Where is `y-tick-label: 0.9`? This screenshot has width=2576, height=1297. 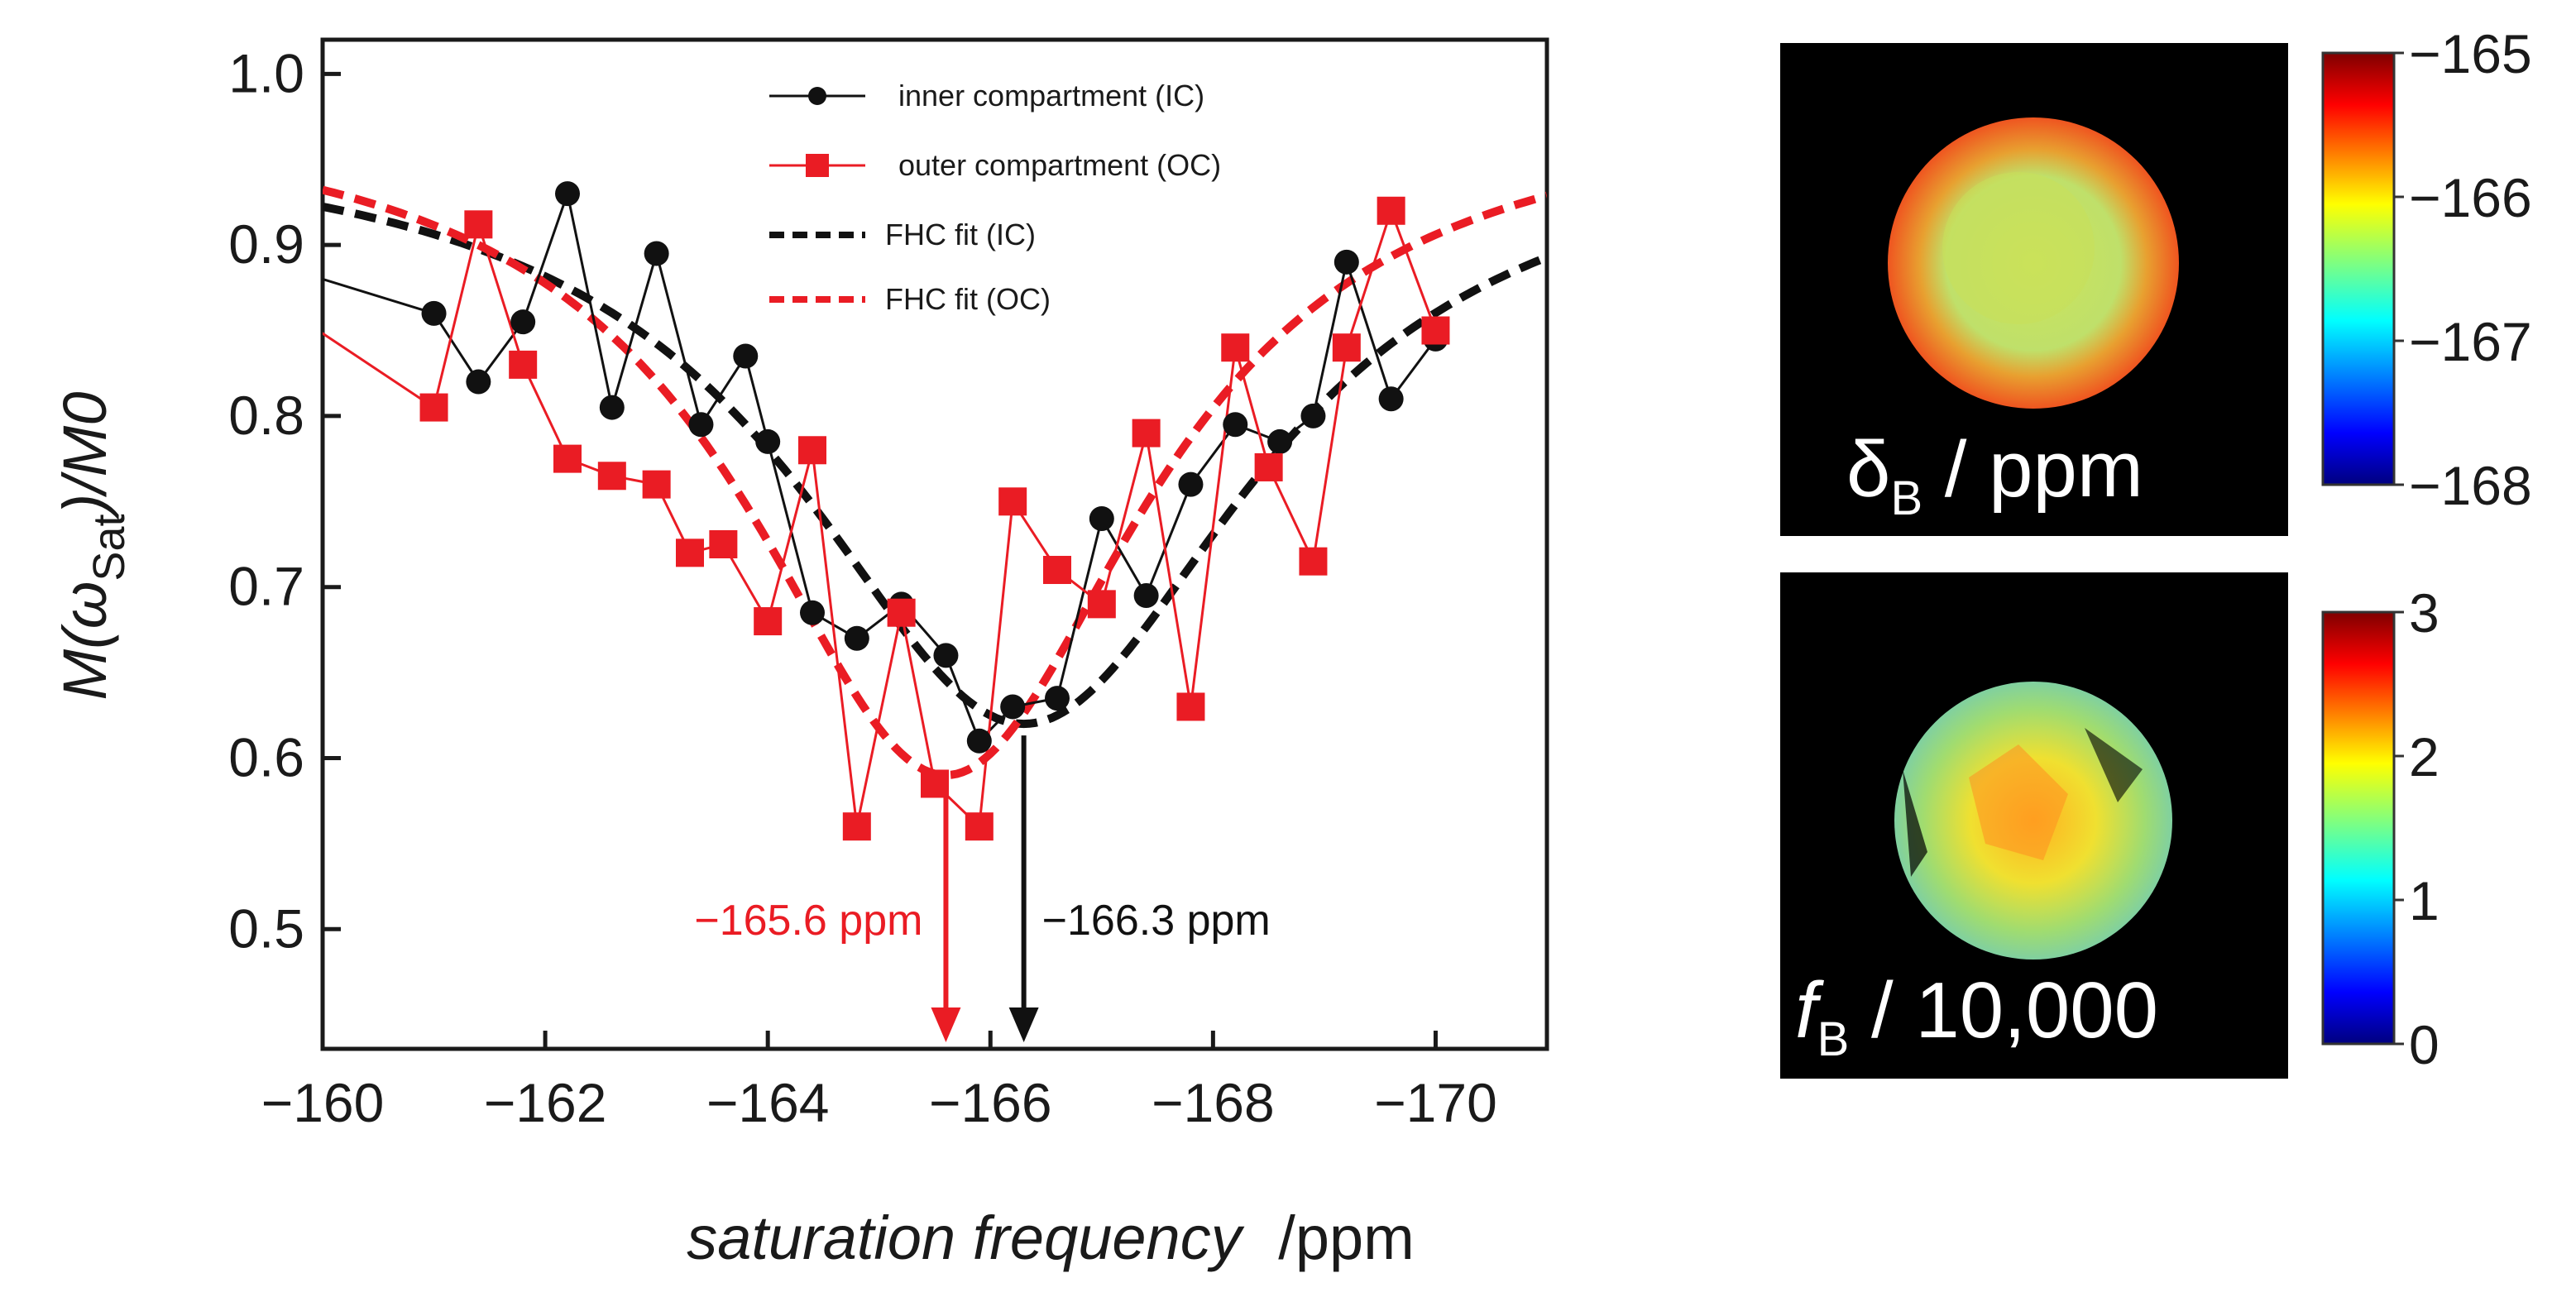
y-tick-label: 0.9 is located at coordinates (266, 244).